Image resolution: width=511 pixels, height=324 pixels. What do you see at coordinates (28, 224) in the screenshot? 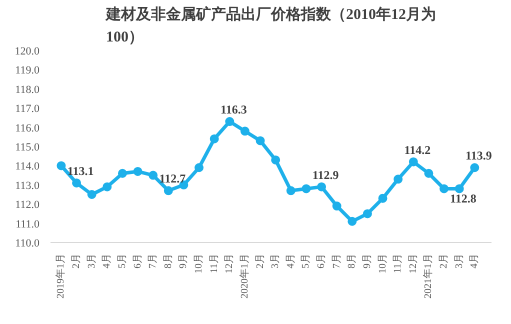
I see `y-tick-label: 111.0` at bounding box center [28, 224].